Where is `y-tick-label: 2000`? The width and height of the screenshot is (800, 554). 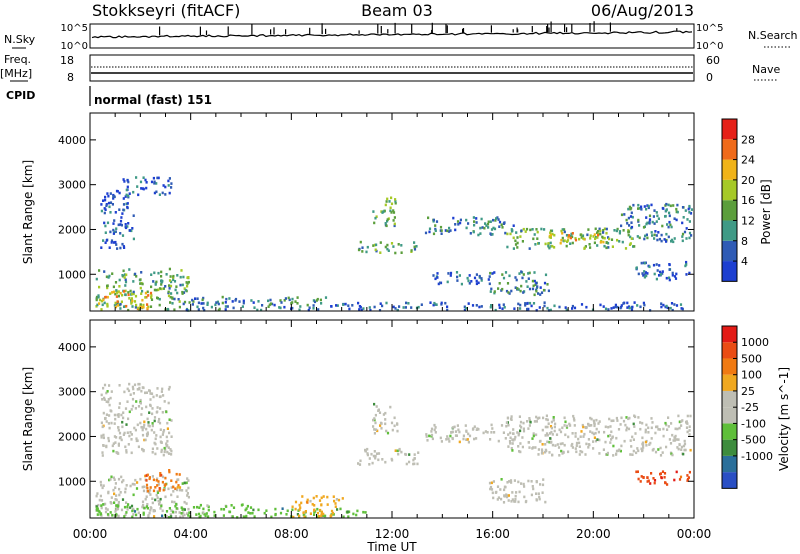 y-tick-label: 2000 is located at coordinates (72, 436).